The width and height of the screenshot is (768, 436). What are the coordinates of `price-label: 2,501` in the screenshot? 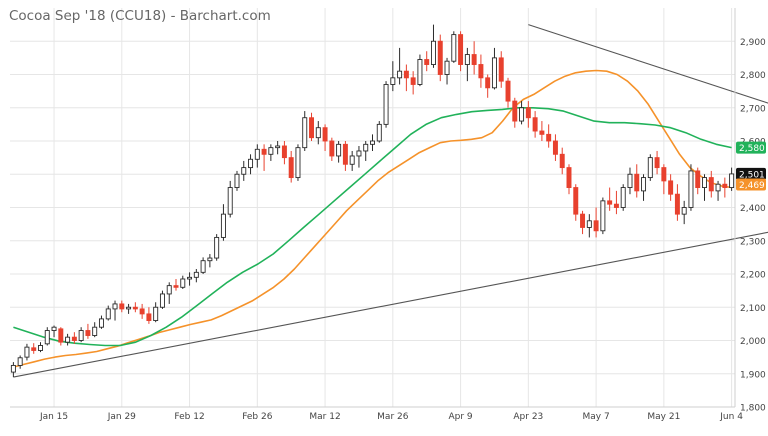 It's located at (751, 173).